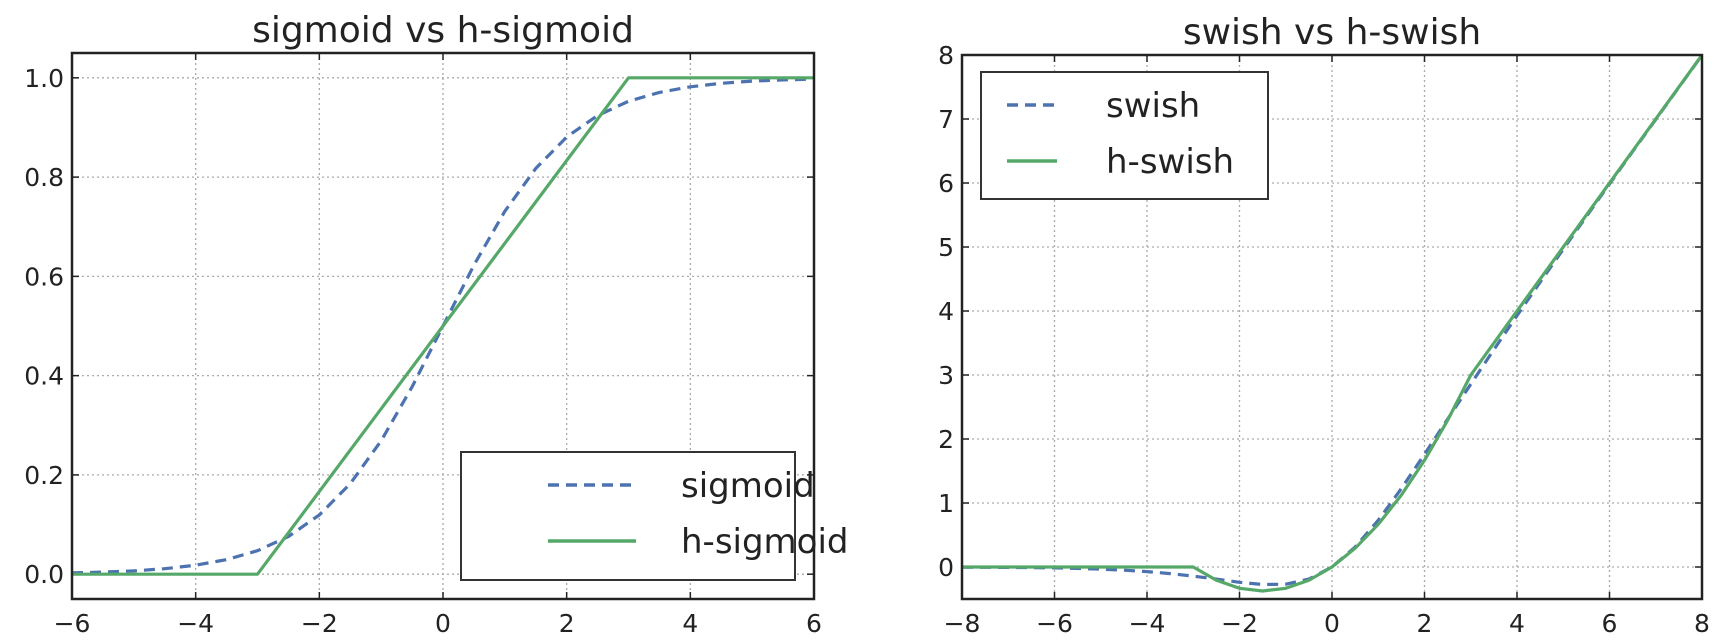  Describe the element at coordinates (765, 542) in the screenshot. I see `legend-label: h-sigmoid` at that location.